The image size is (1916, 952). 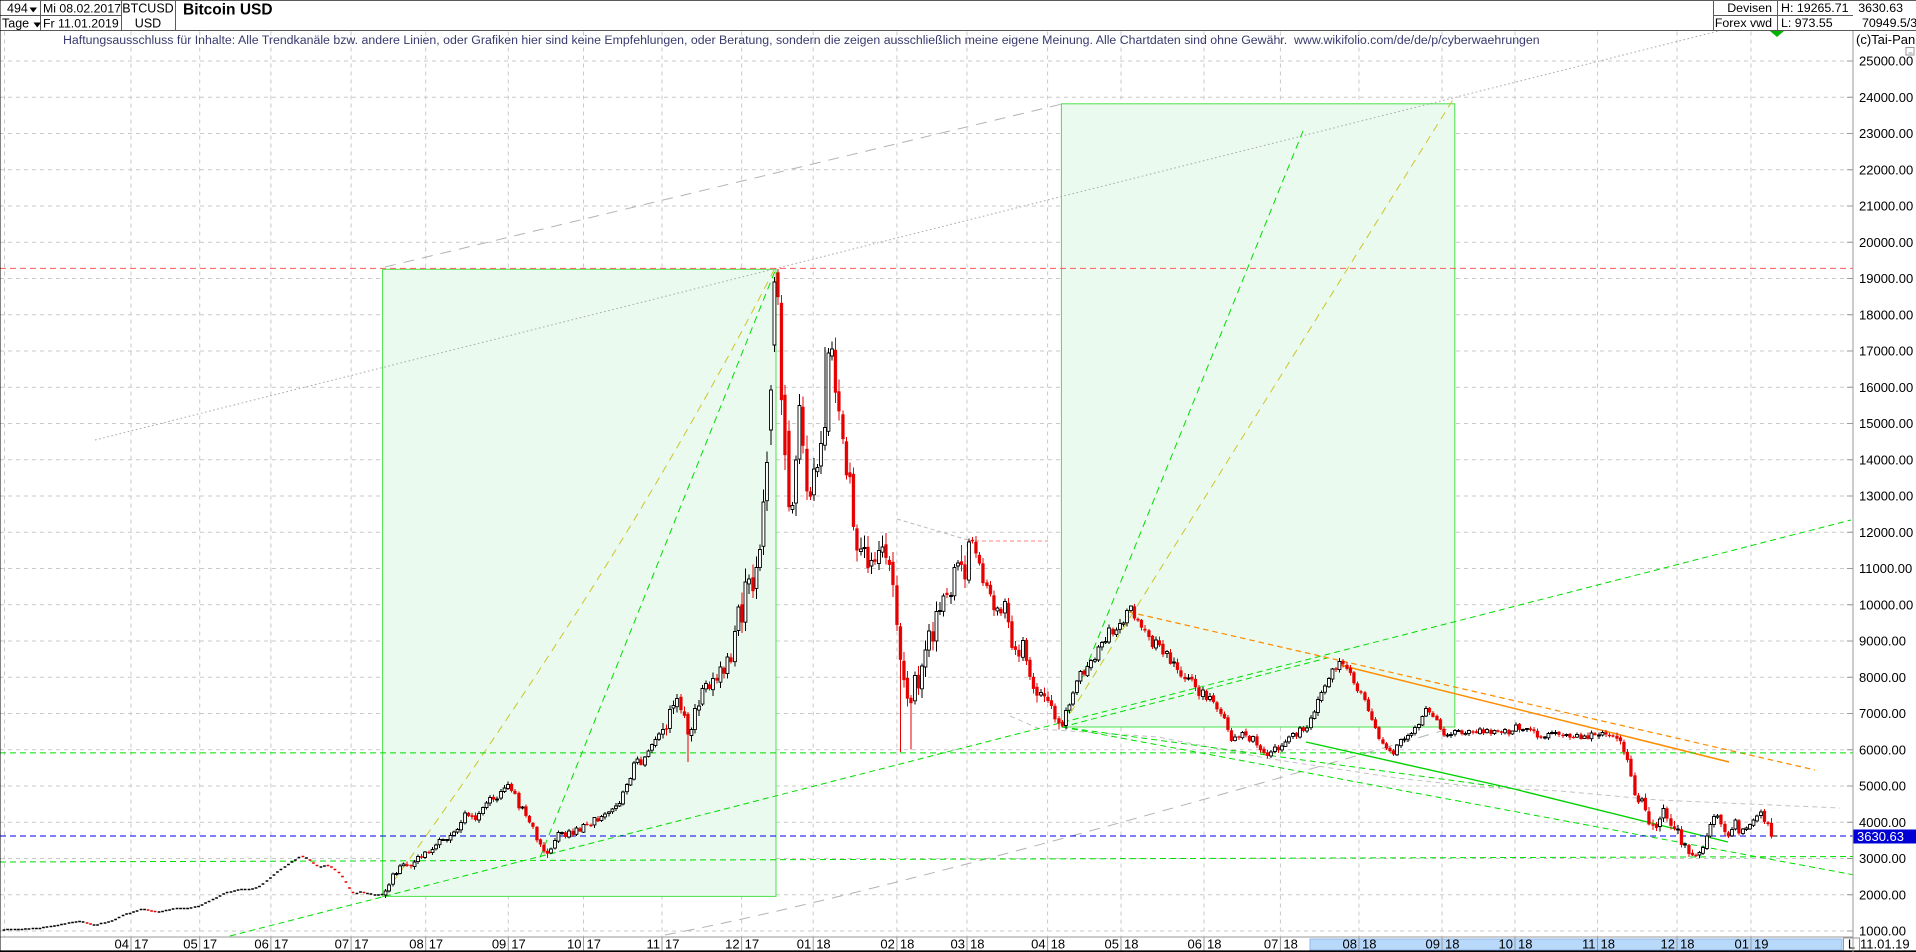 What do you see at coordinates (1882, 931) in the screenshot?
I see `svg-text: 1000.00` at bounding box center [1882, 931].